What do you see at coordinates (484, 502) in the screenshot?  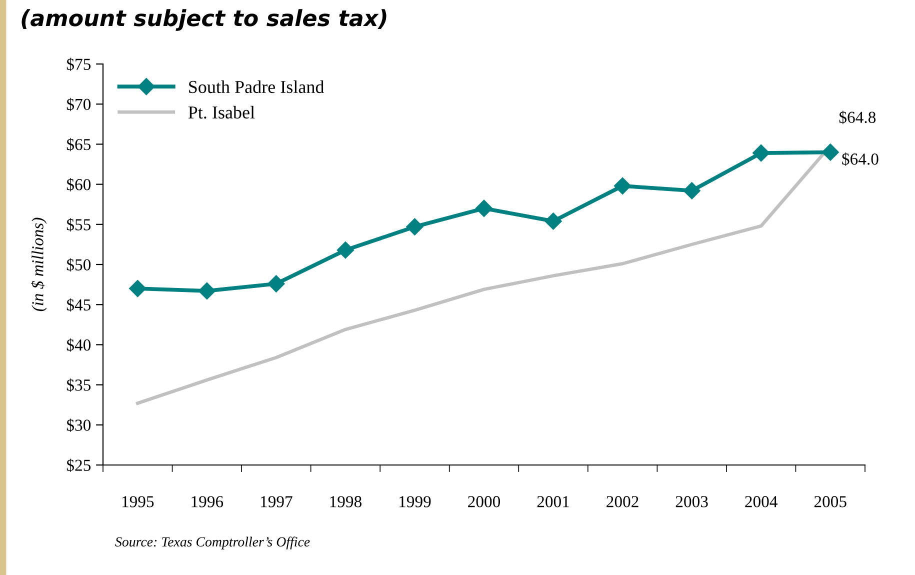 I see `x-tick-label: 2000` at bounding box center [484, 502].